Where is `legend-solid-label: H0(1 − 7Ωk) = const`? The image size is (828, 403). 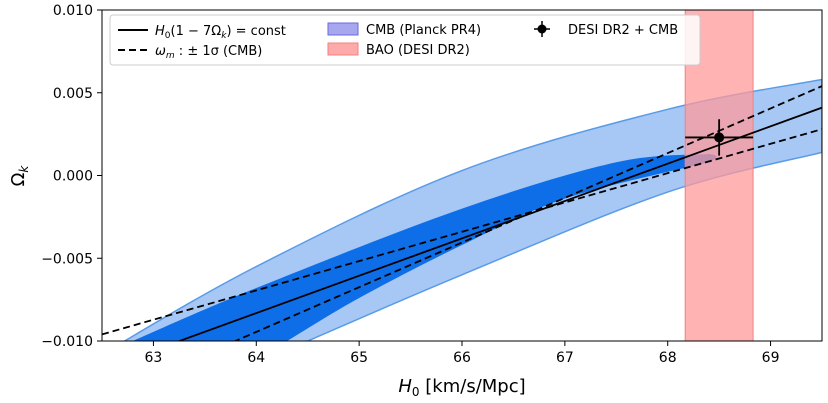
legend-solid-label: H0(1 − 7Ωk) = const is located at coordinates (220, 32).